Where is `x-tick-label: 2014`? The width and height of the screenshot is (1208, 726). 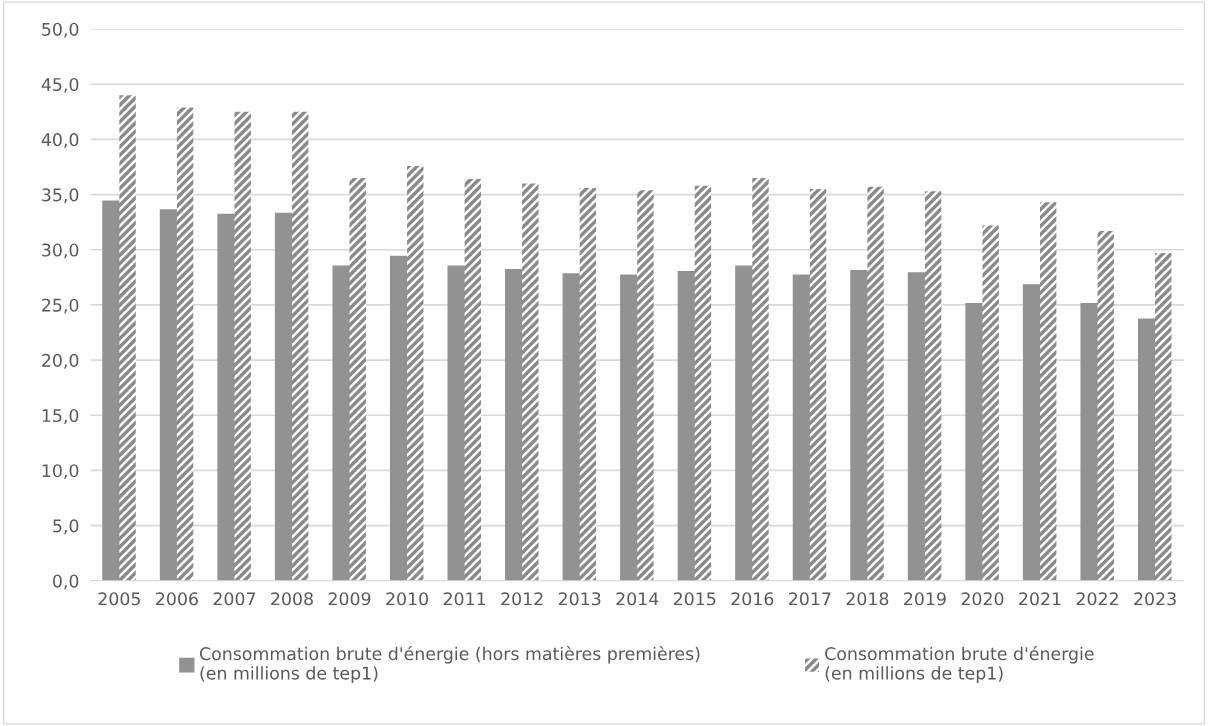
x-tick-label: 2014 is located at coordinates (637, 599).